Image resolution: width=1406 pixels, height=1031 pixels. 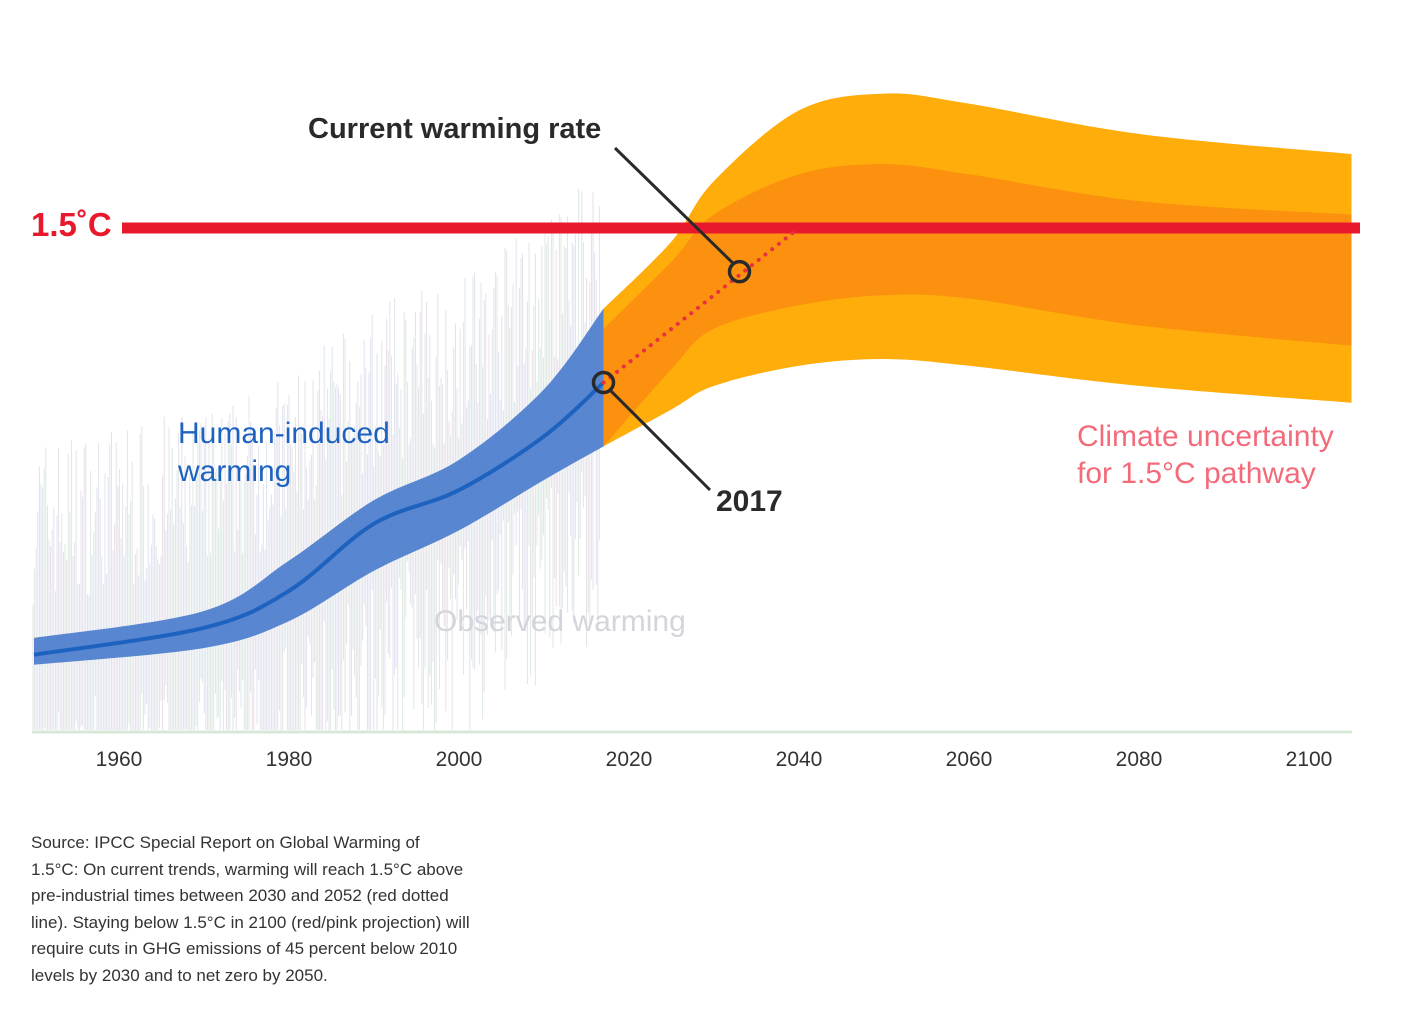 I want to click on annotation-2017: 2017, so click(x=749, y=501).